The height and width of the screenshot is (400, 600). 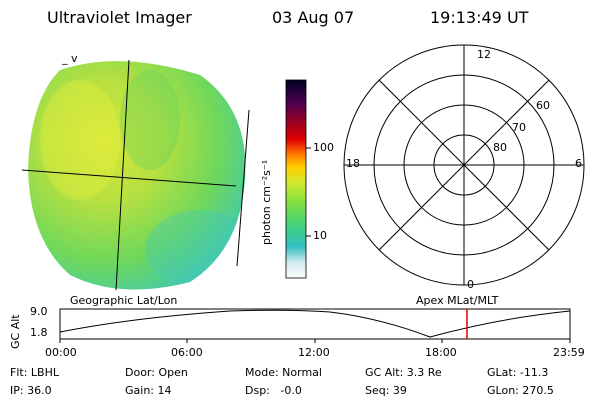 I want to click on mlt-label-12: 12, so click(x=484, y=54).